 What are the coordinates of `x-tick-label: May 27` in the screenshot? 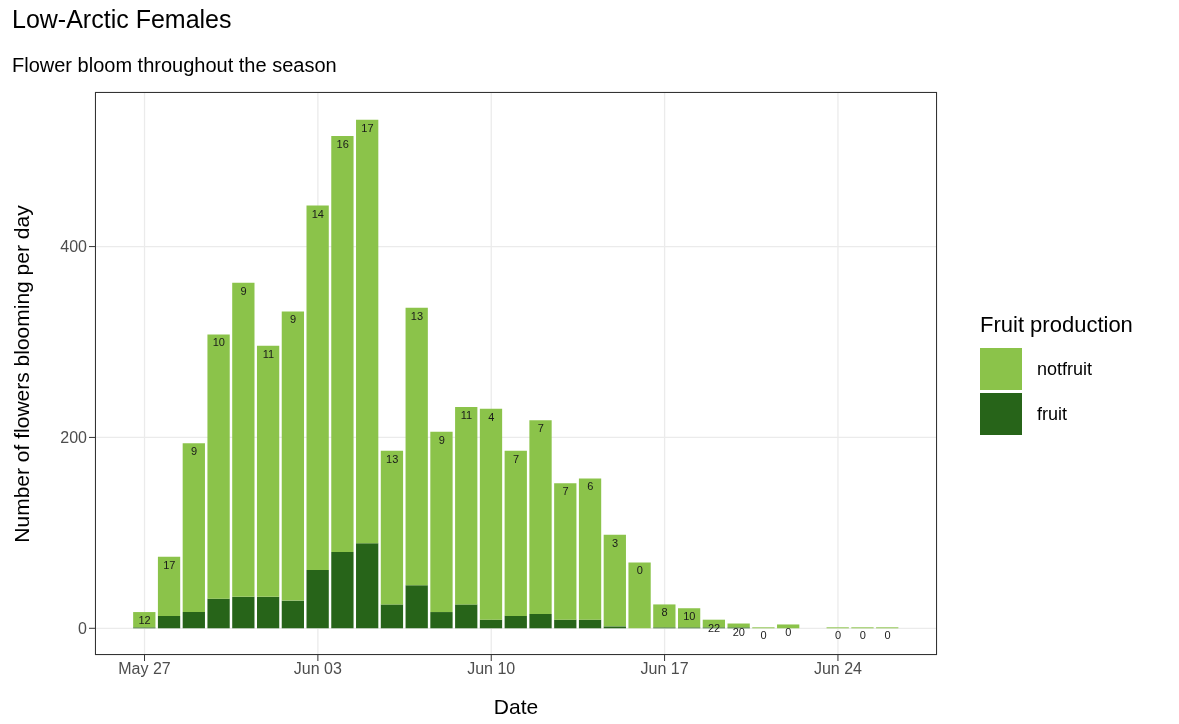 It's located at (144, 669).